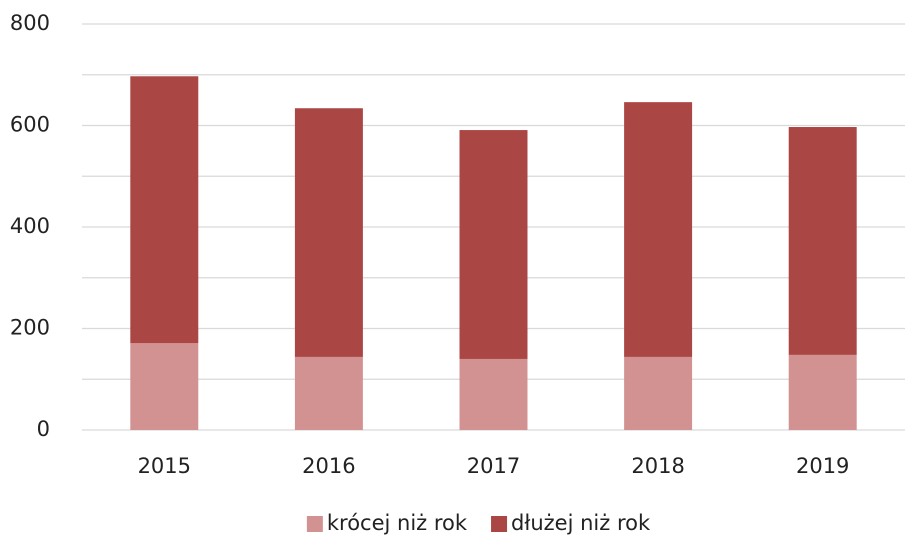 The width and height of the screenshot is (914, 541). I want to click on y-tick-label: 200, so click(30, 328).